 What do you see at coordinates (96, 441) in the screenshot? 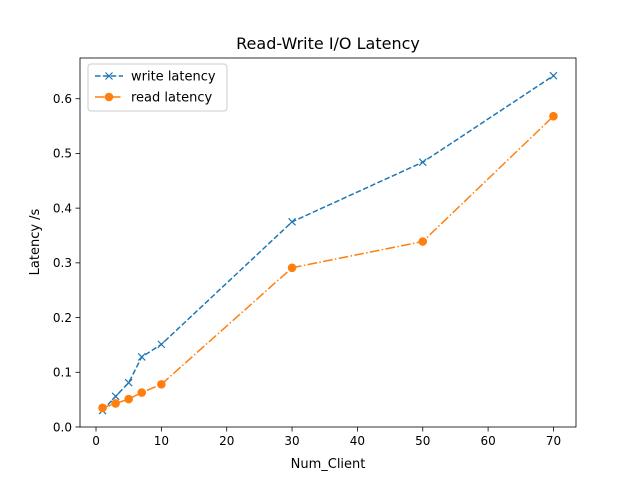
I see `x-tick-label: 0` at bounding box center [96, 441].